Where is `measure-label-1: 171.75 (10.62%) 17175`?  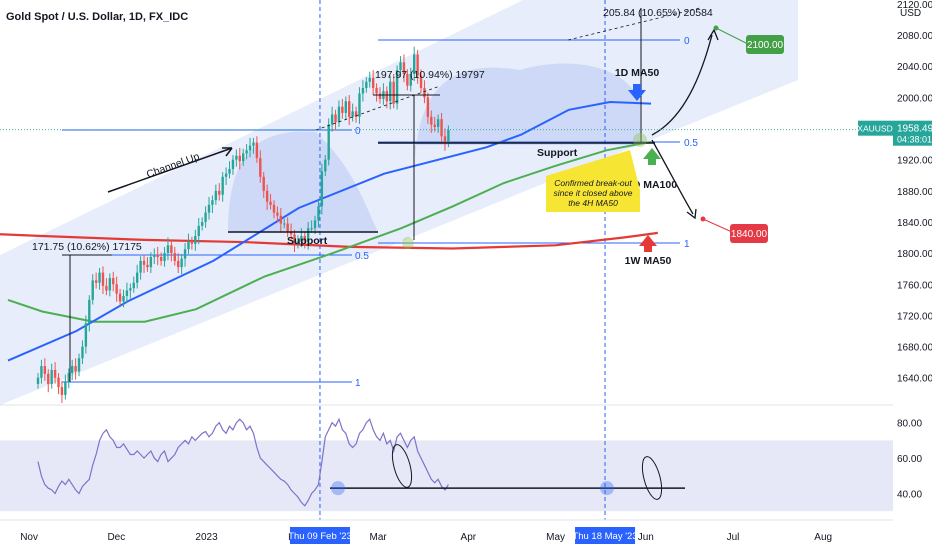 measure-label-1: 171.75 (10.62%) 17175 is located at coordinates (87, 247).